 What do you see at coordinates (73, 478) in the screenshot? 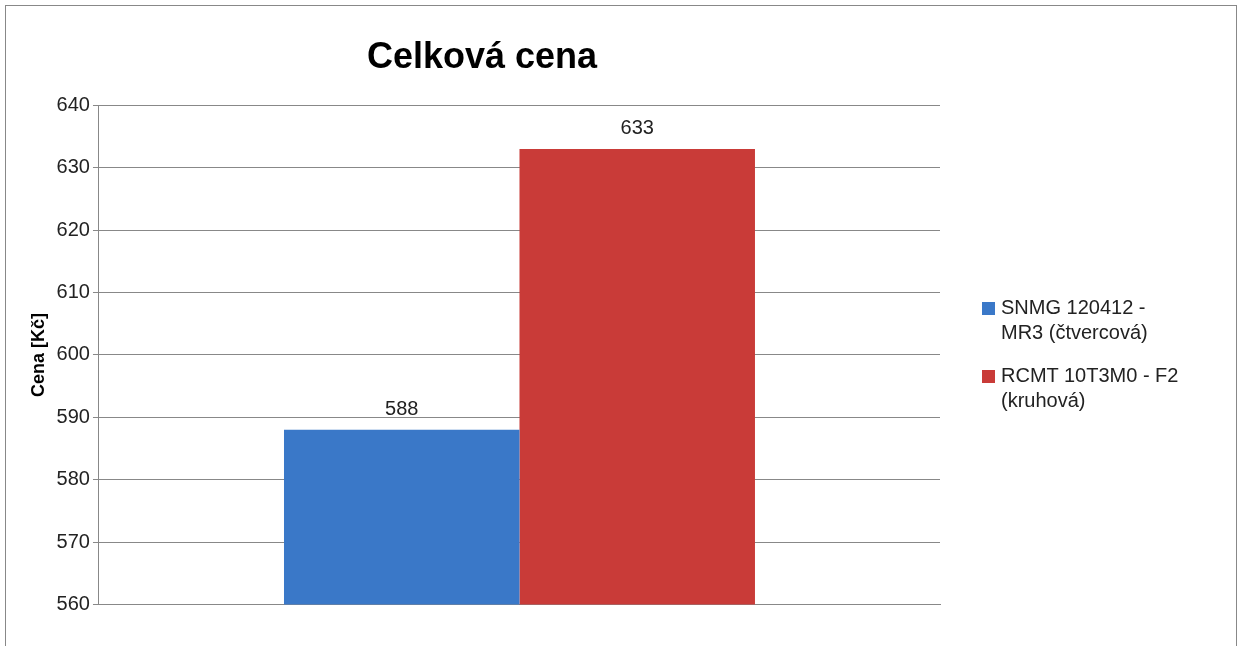
I see `y-tick-label: 580` at bounding box center [73, 478].